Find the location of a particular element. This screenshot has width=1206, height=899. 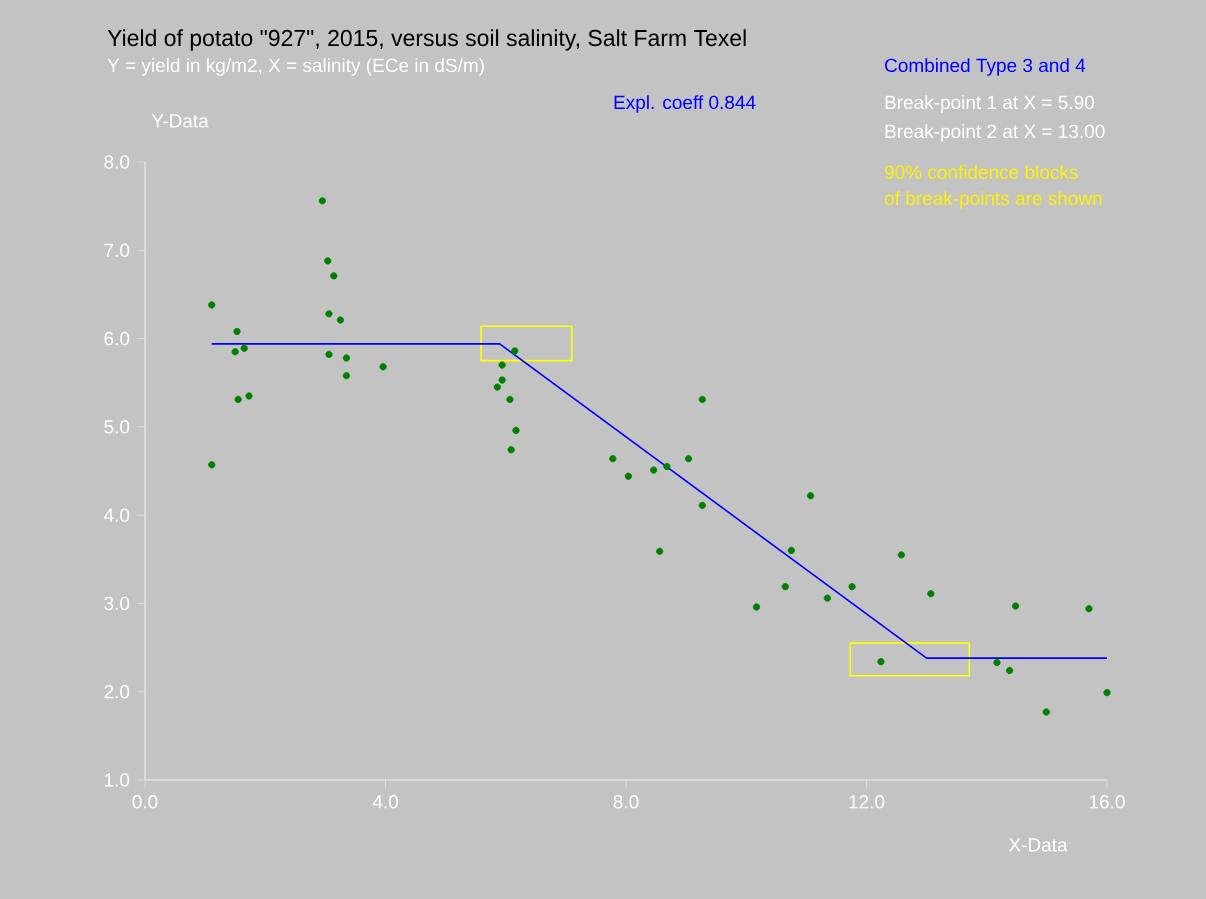

x-tick-label: 12.0 is located at coordinates (867, 802).